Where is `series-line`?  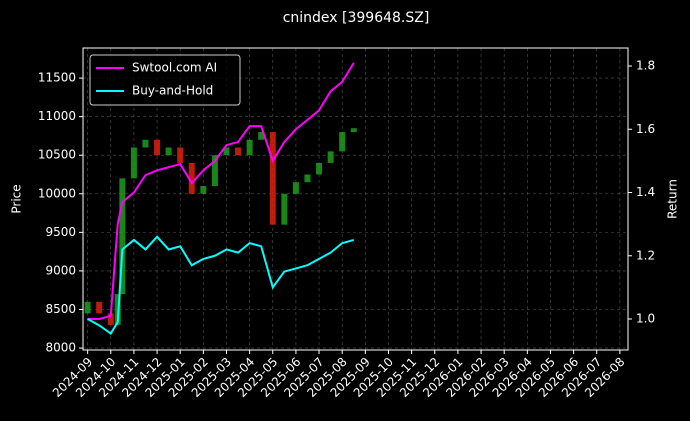 series-line is located at coordinates (221, 285).